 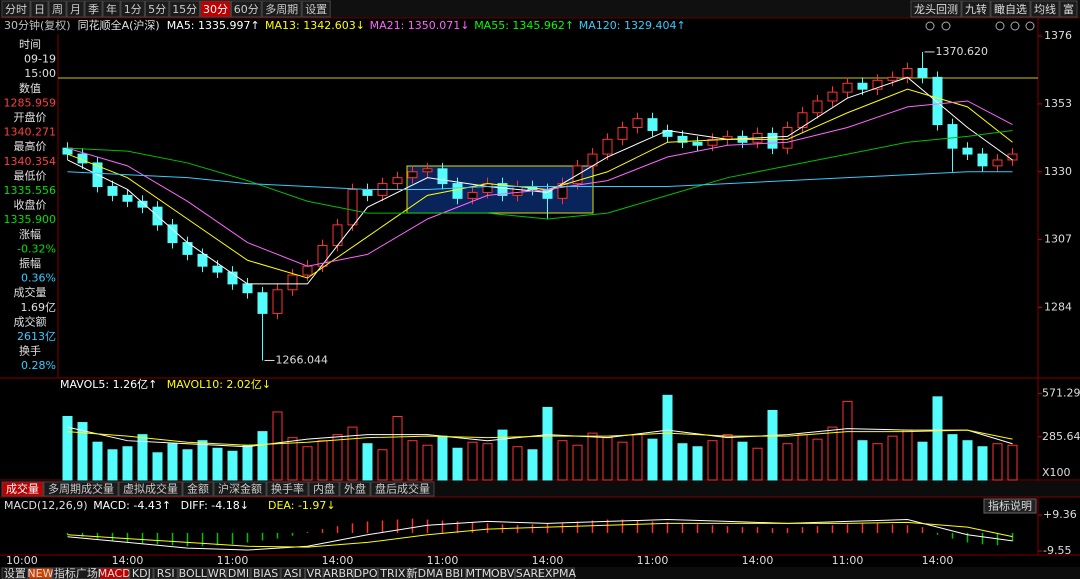 I want to click on toolbar-button-label: 富, so click(x=1068, y=9).